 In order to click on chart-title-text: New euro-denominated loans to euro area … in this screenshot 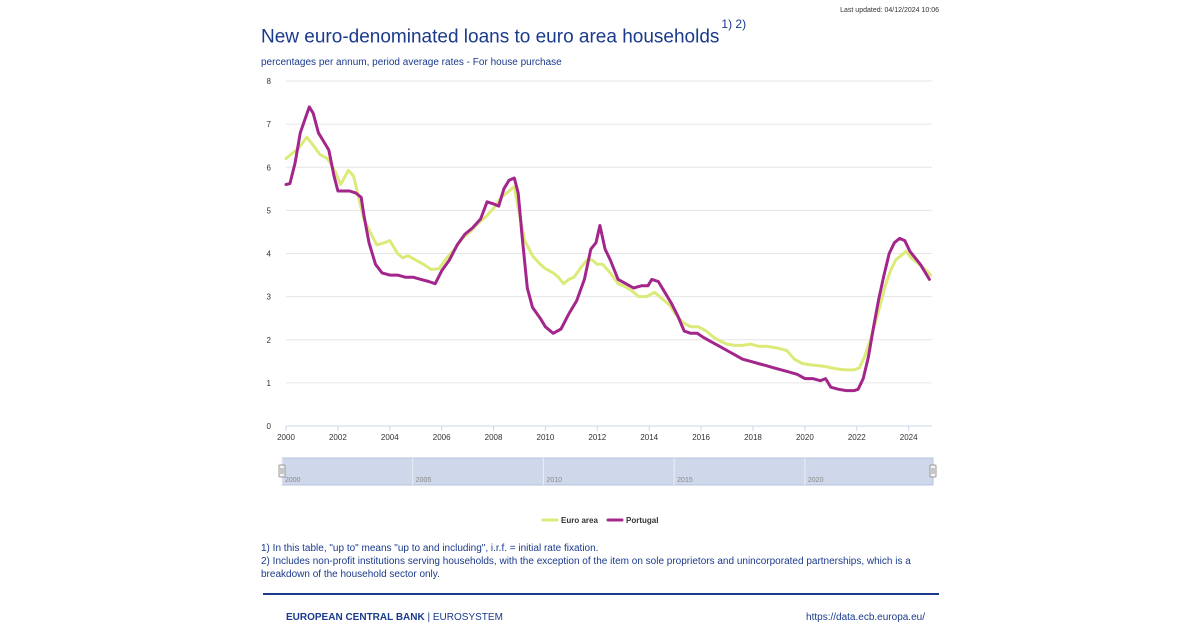, I will do `click(490, 37)`.